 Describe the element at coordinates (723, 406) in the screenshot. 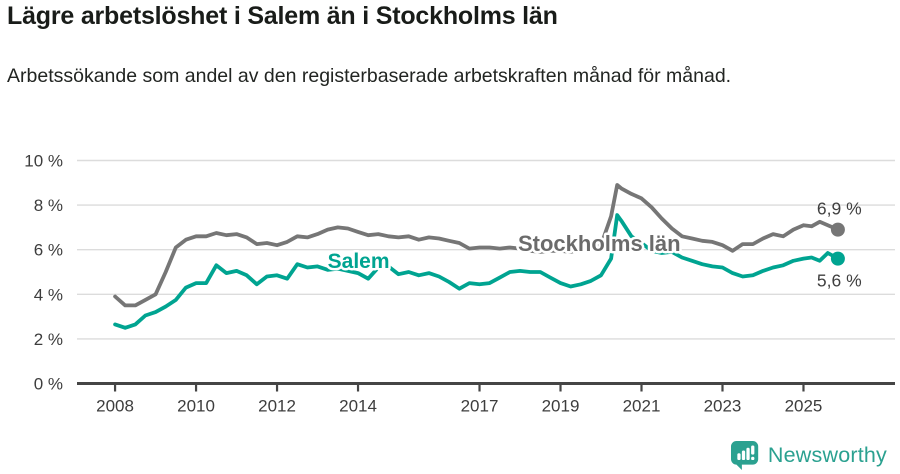

I see `x-tick-label: 2023` at that location.